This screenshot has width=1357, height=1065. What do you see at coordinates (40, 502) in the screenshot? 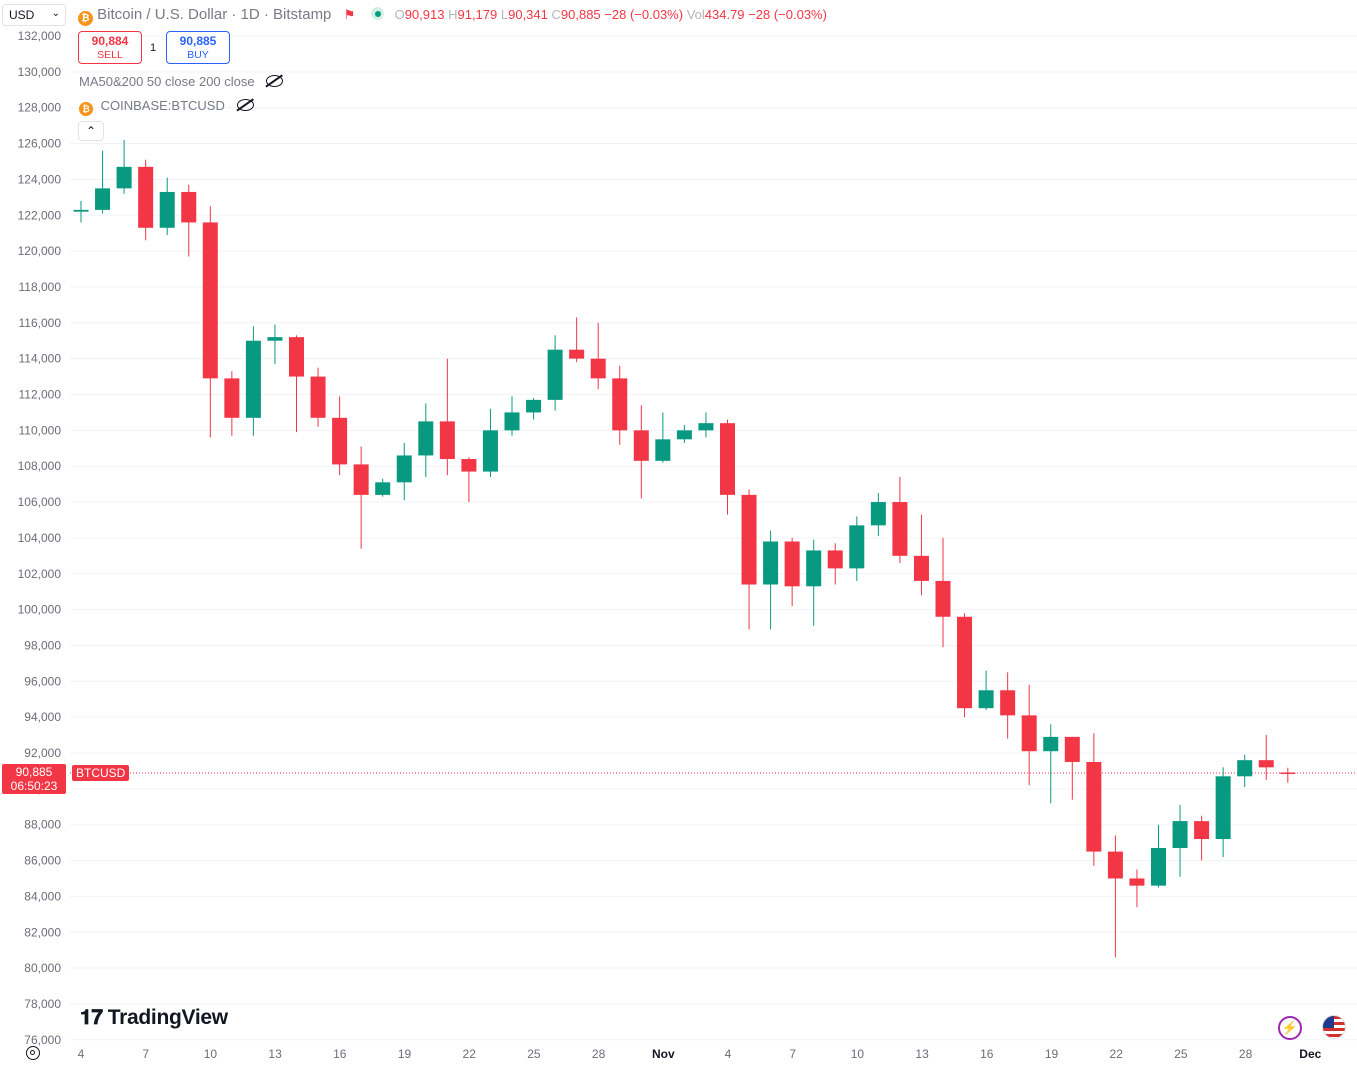
I see `y-tick-label: 106,000` at bounding box center [40, 502].